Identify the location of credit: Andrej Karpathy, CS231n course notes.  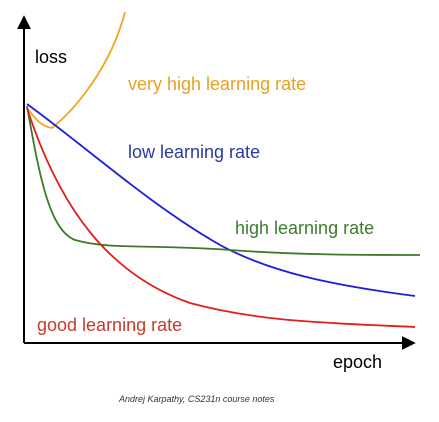
(196, 399).